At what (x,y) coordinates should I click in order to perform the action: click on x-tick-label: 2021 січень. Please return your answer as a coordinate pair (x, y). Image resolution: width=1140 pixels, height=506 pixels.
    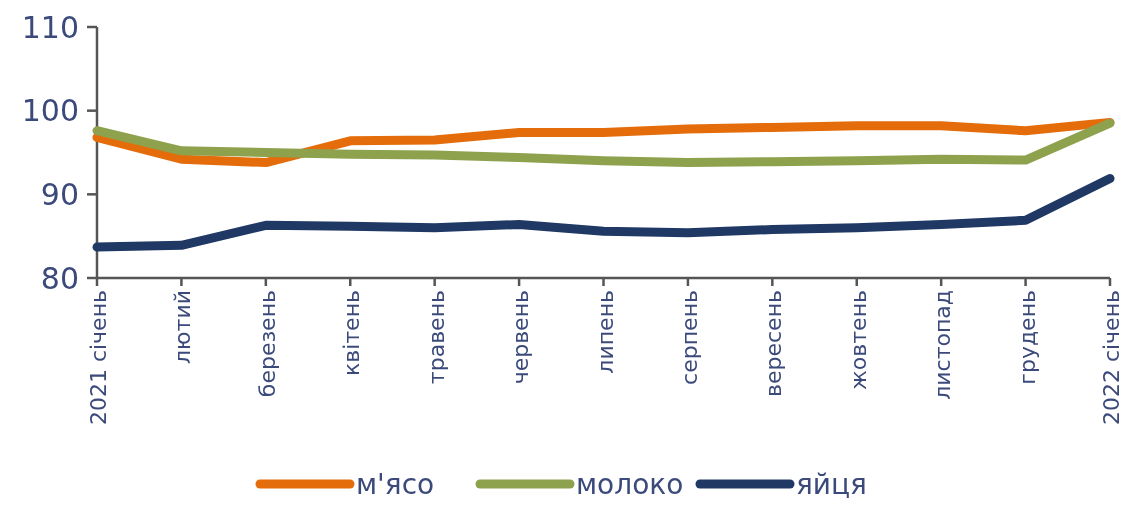
    Looking at the image, I should click on (98, 358).